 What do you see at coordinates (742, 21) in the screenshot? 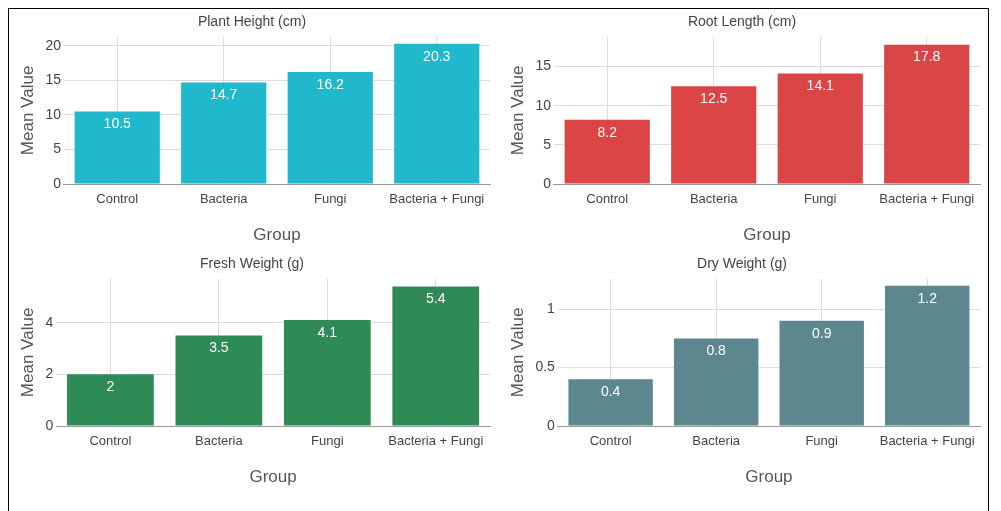
I see `chart-title: Root Length (cm)` at bounding box center [742, 21].